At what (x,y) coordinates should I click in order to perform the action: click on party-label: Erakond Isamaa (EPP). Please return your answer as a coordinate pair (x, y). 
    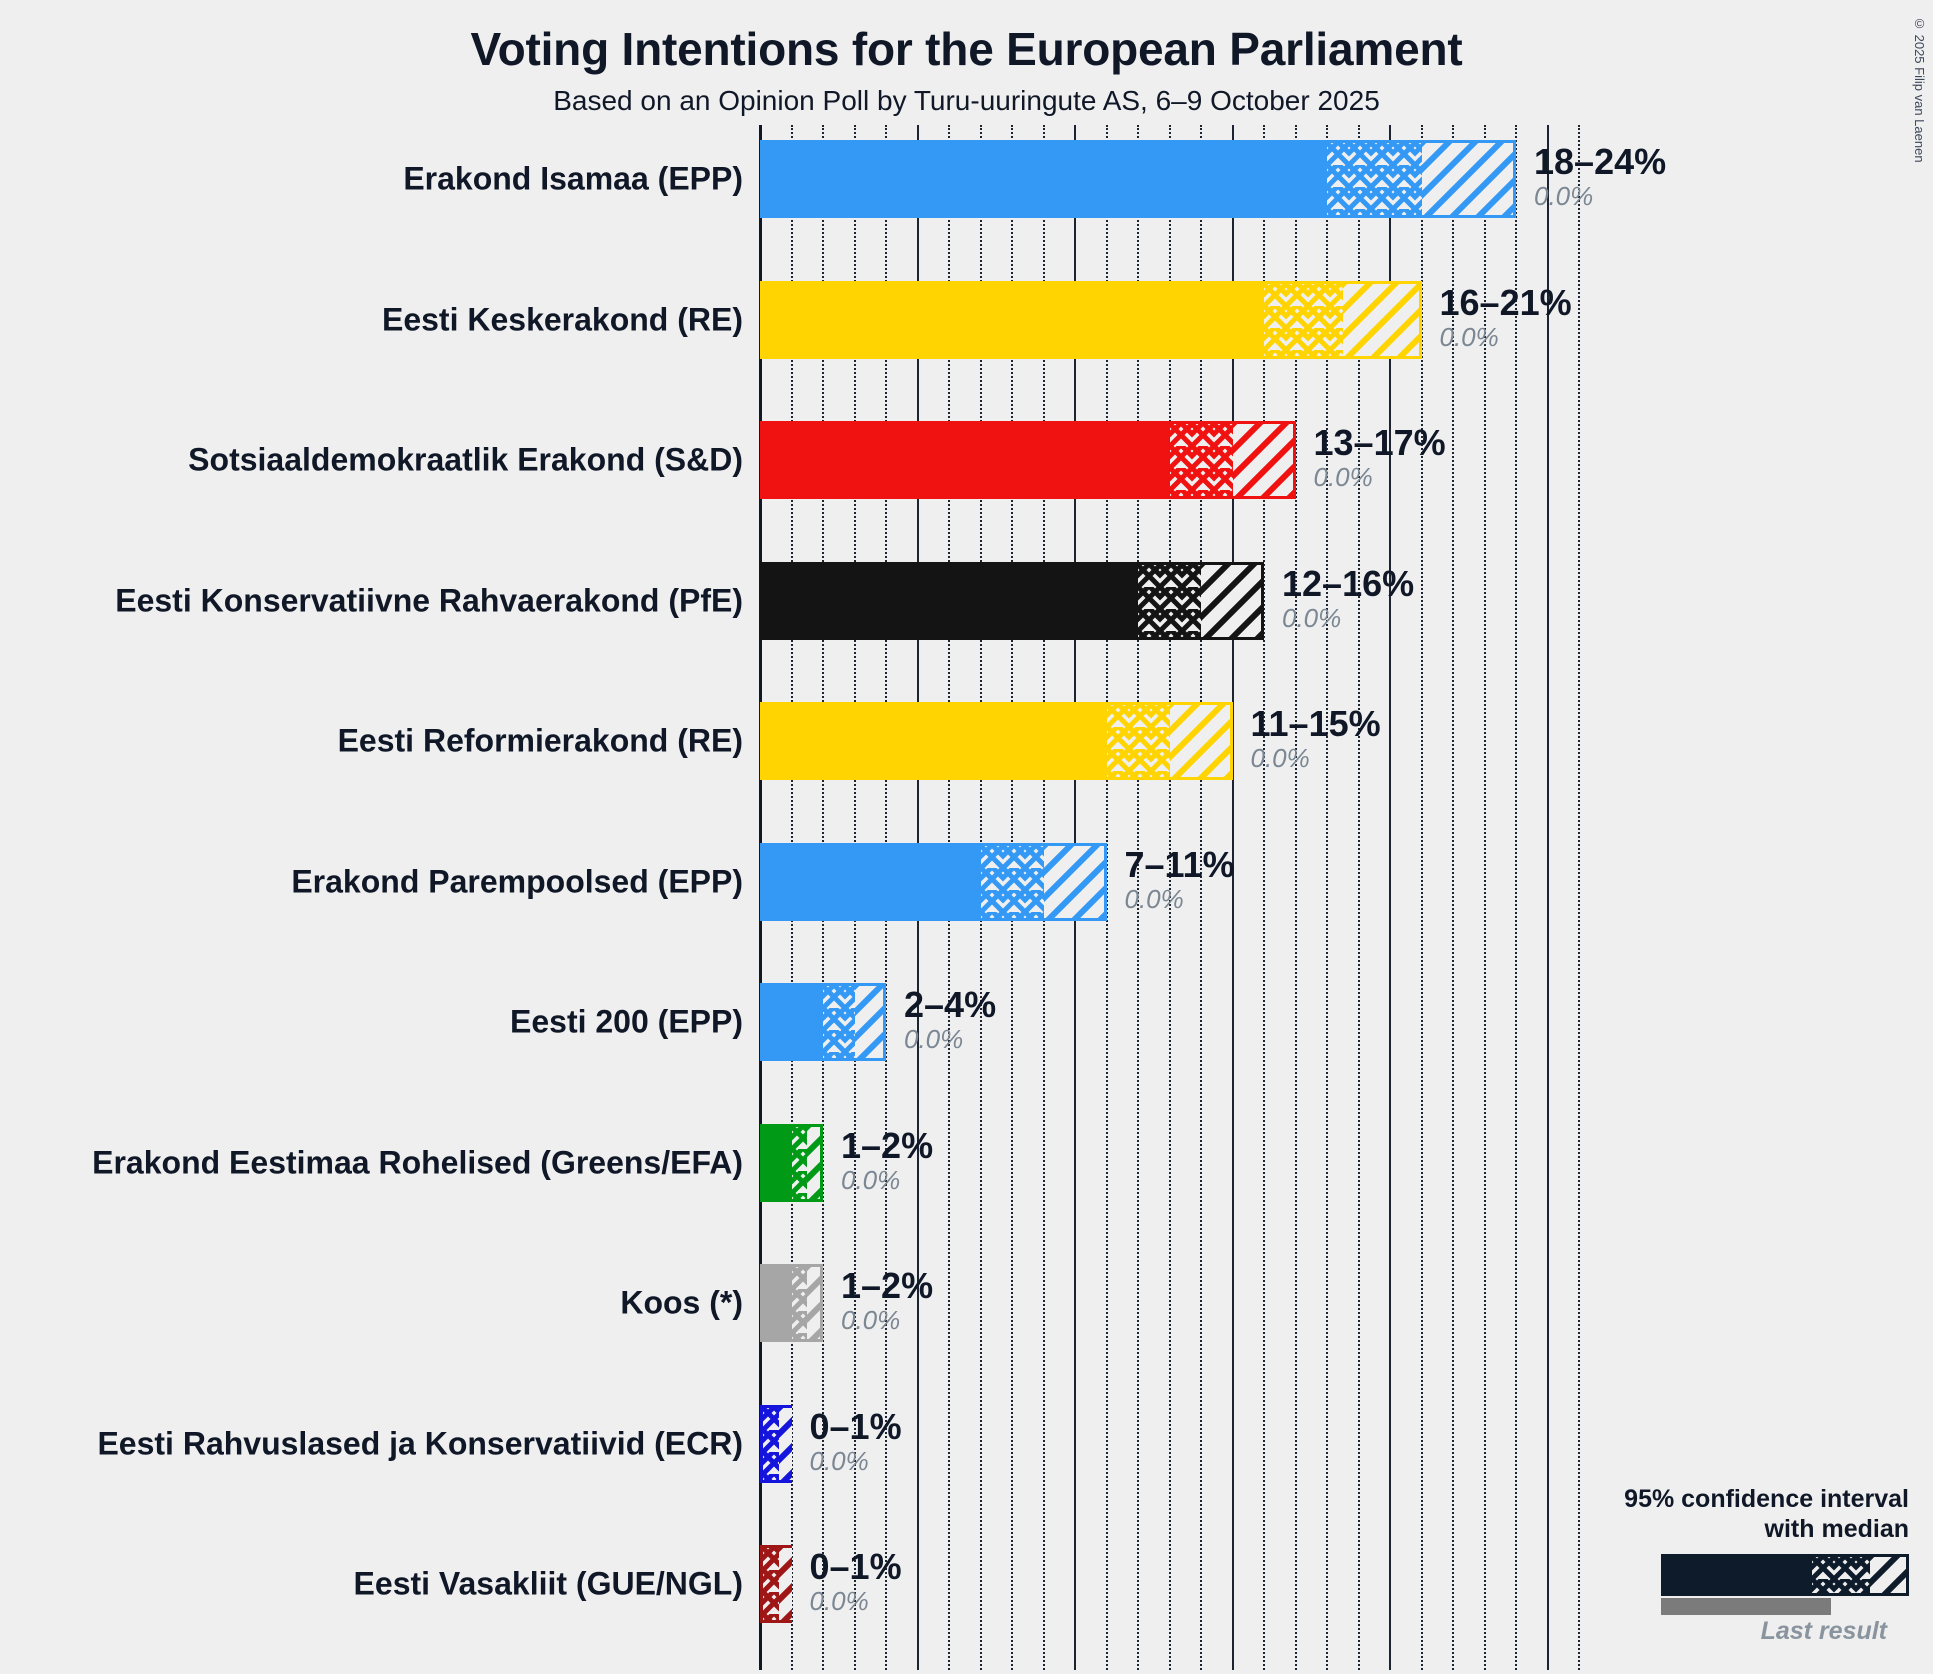
    Looking at the image, I should click on (573, 178).